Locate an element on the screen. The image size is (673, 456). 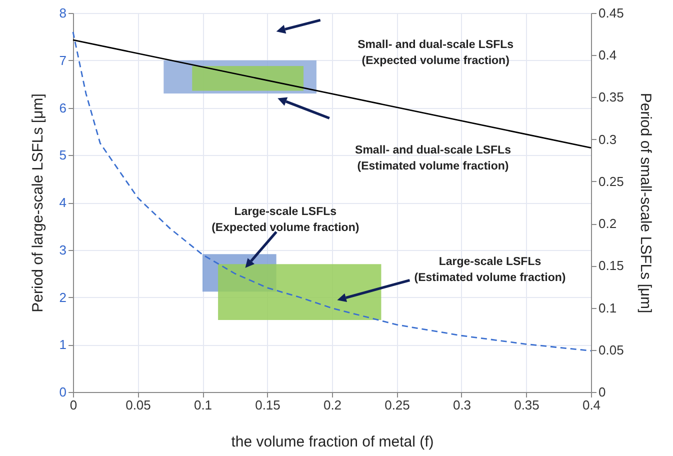
y2-tick-label: 0 is located at coordinates (602, 392).